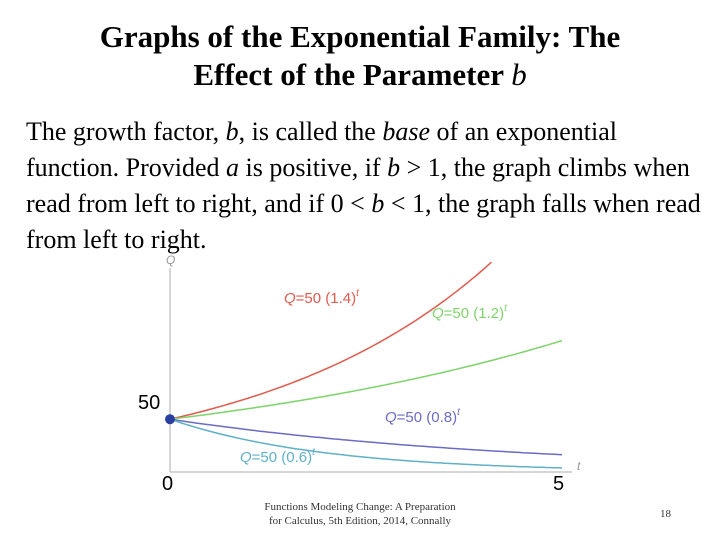 This screenshot has height=540, width=720. What do you see at coordinates (394, 167) in the screenshot?
I see `body-var-b2: b` at bounding box center [394, 167].